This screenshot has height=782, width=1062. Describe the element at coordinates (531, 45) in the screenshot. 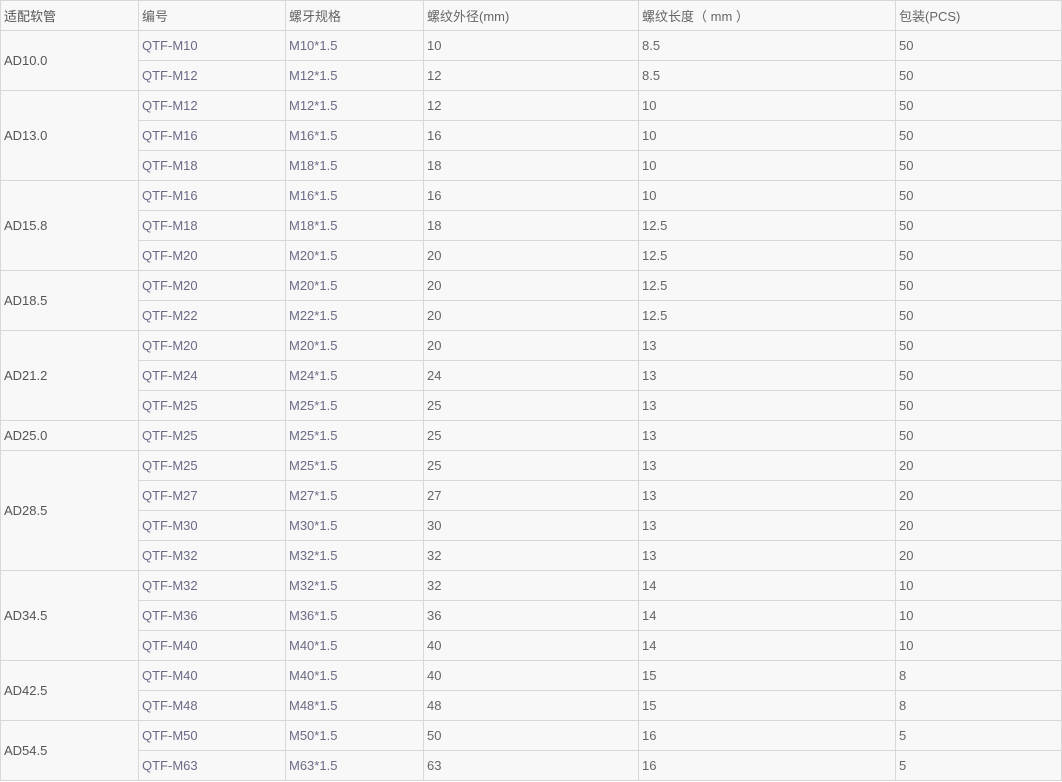

I see `thread-diameter-cell: 10` at that location.